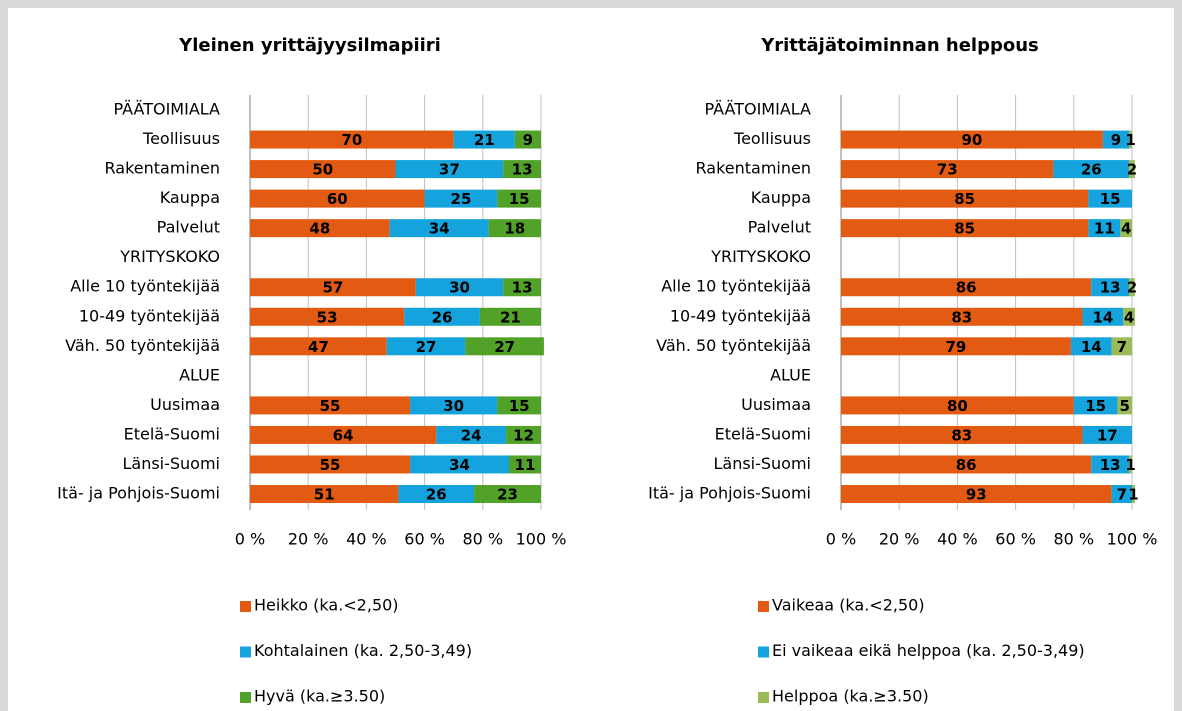 The image size is (1182, 711). What do you see at coordinates (899, 45) in the screenshot?
I see `chart-title: Yrittäjätoiminnan helppous` at bounding box center [899, 45].